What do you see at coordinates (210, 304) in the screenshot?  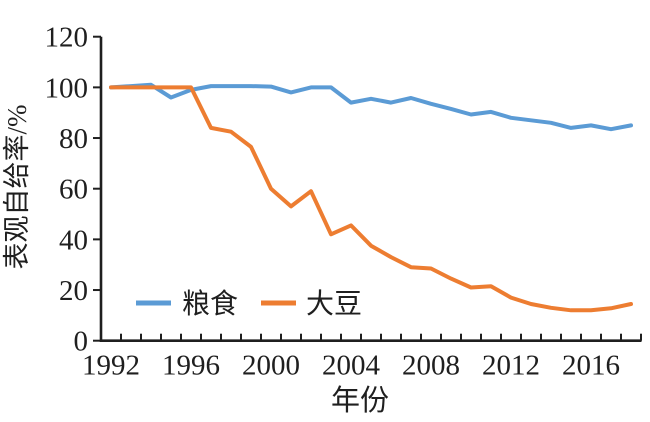 I see `legend-grain-label: 粮食` at bounding box center [210, 304].